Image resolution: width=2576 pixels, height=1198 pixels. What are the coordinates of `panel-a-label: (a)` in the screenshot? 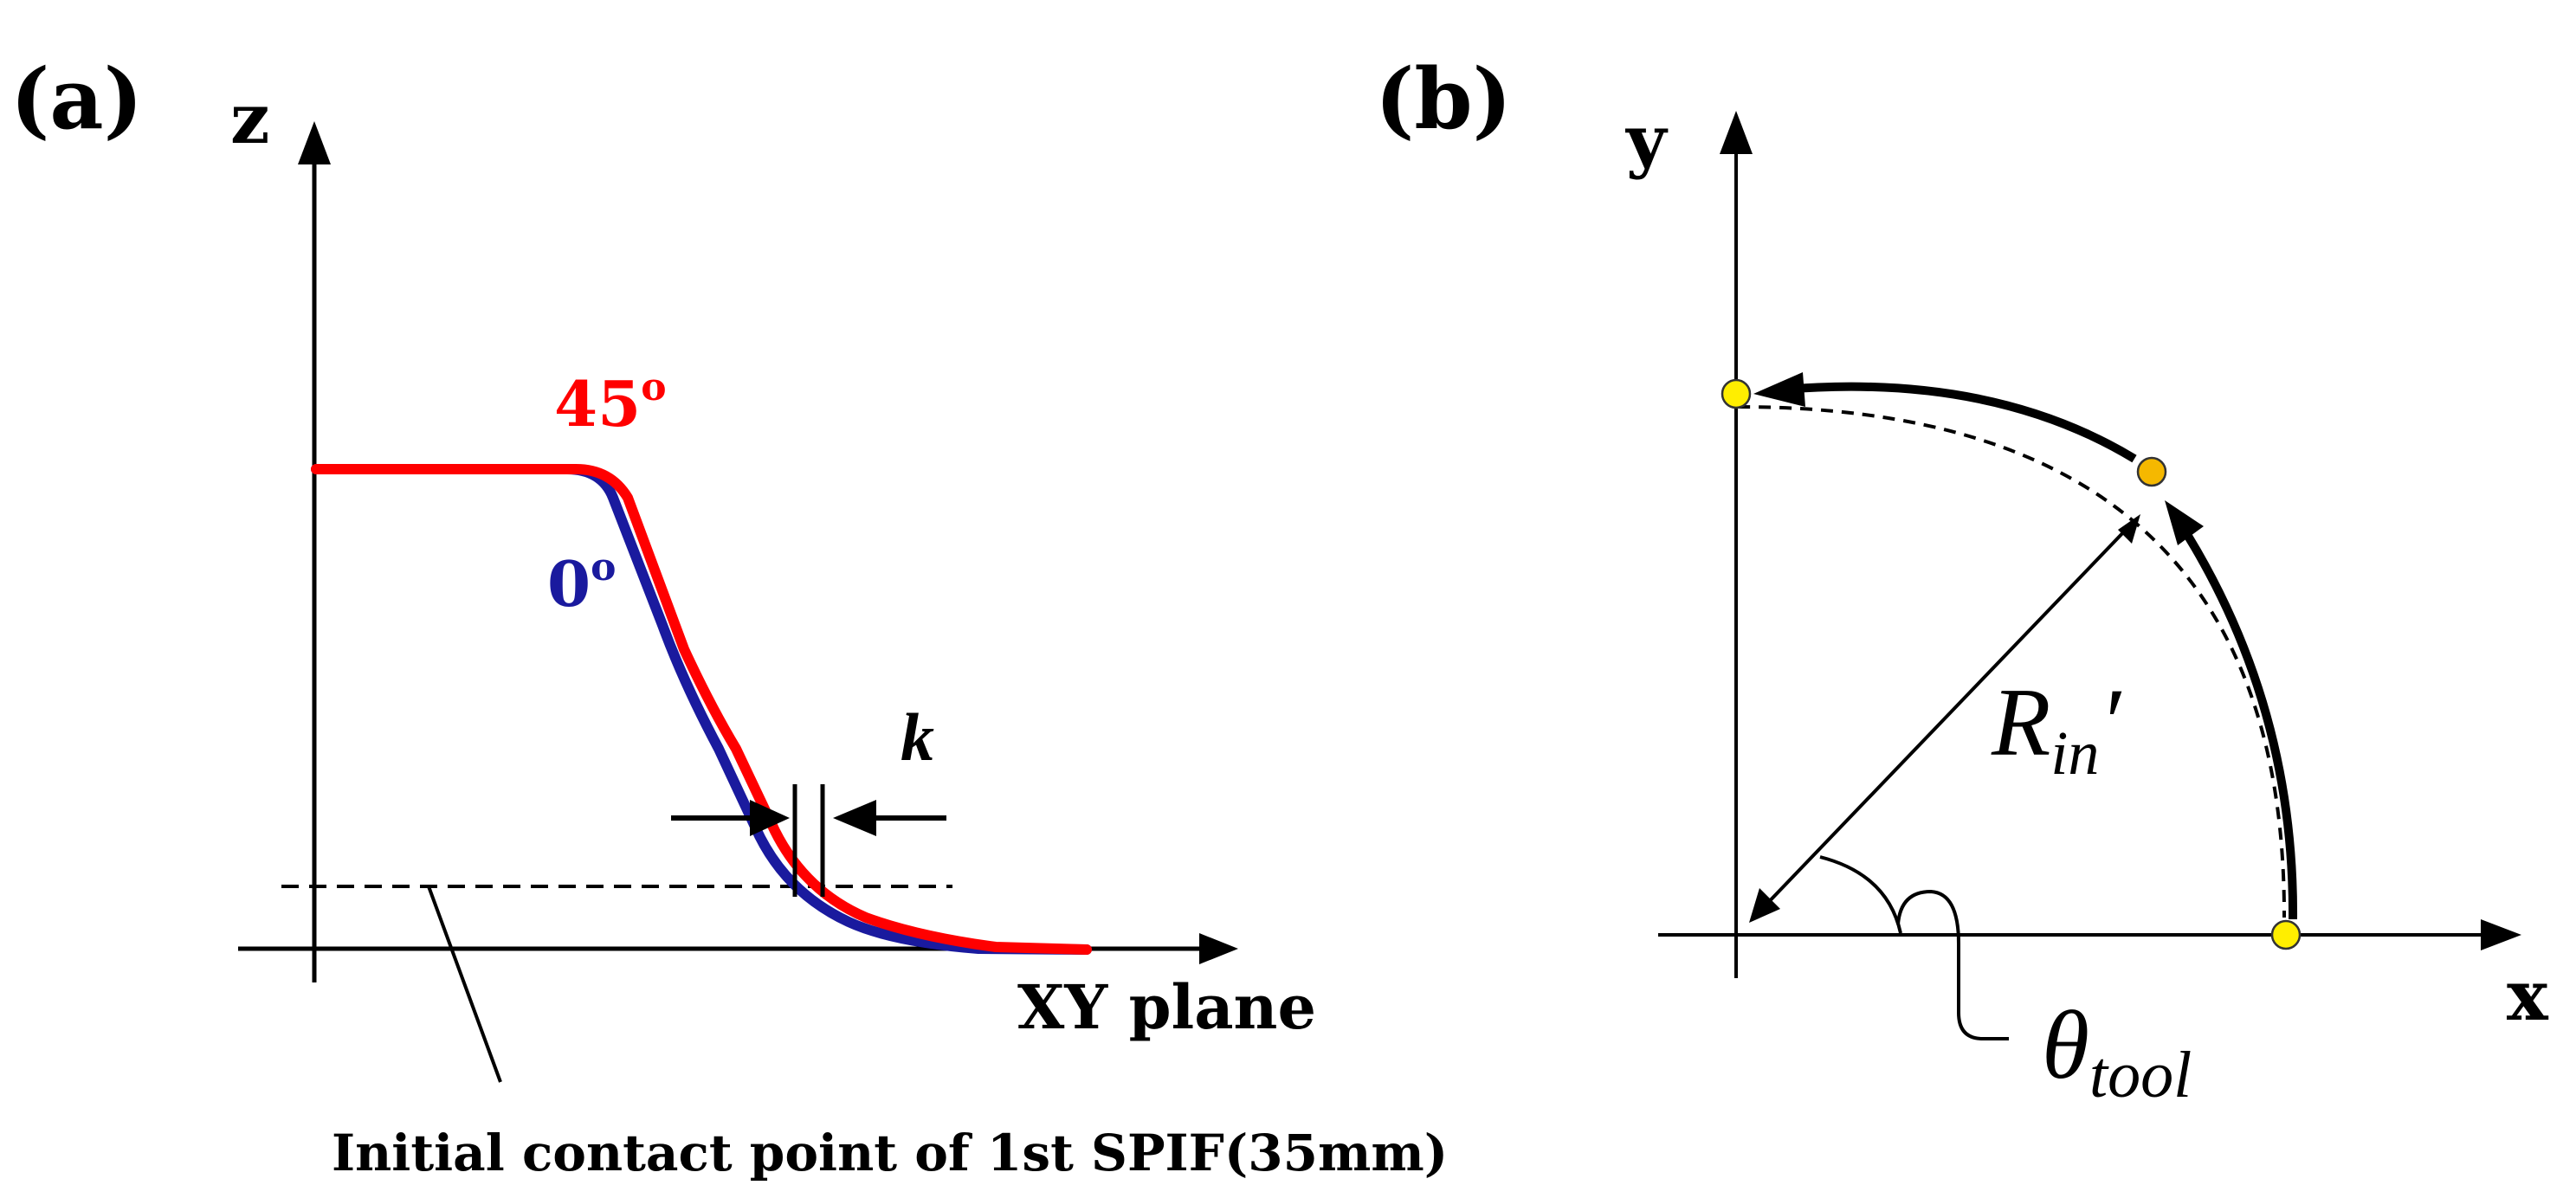 It's located at (76, 99).